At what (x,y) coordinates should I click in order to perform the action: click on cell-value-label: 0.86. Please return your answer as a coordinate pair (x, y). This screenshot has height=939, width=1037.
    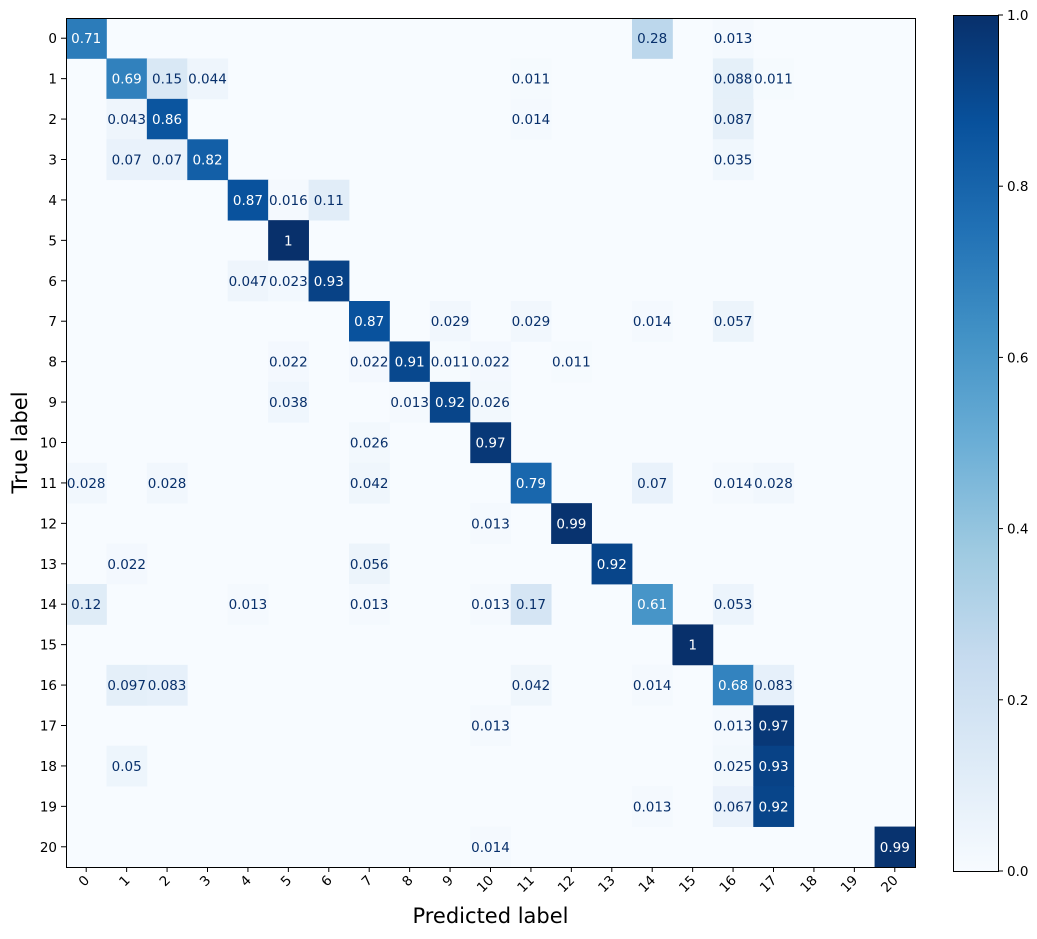
    Looking at the image, I should click on (167, 120).